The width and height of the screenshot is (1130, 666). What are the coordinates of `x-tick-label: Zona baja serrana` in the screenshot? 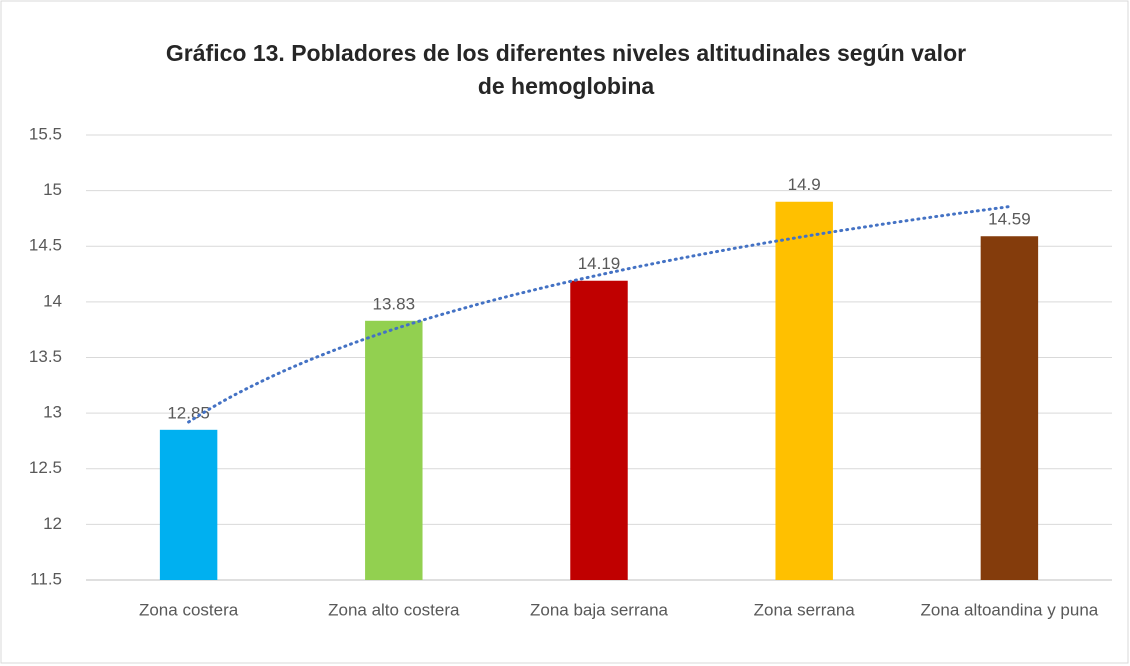 It's located at (599, 609).